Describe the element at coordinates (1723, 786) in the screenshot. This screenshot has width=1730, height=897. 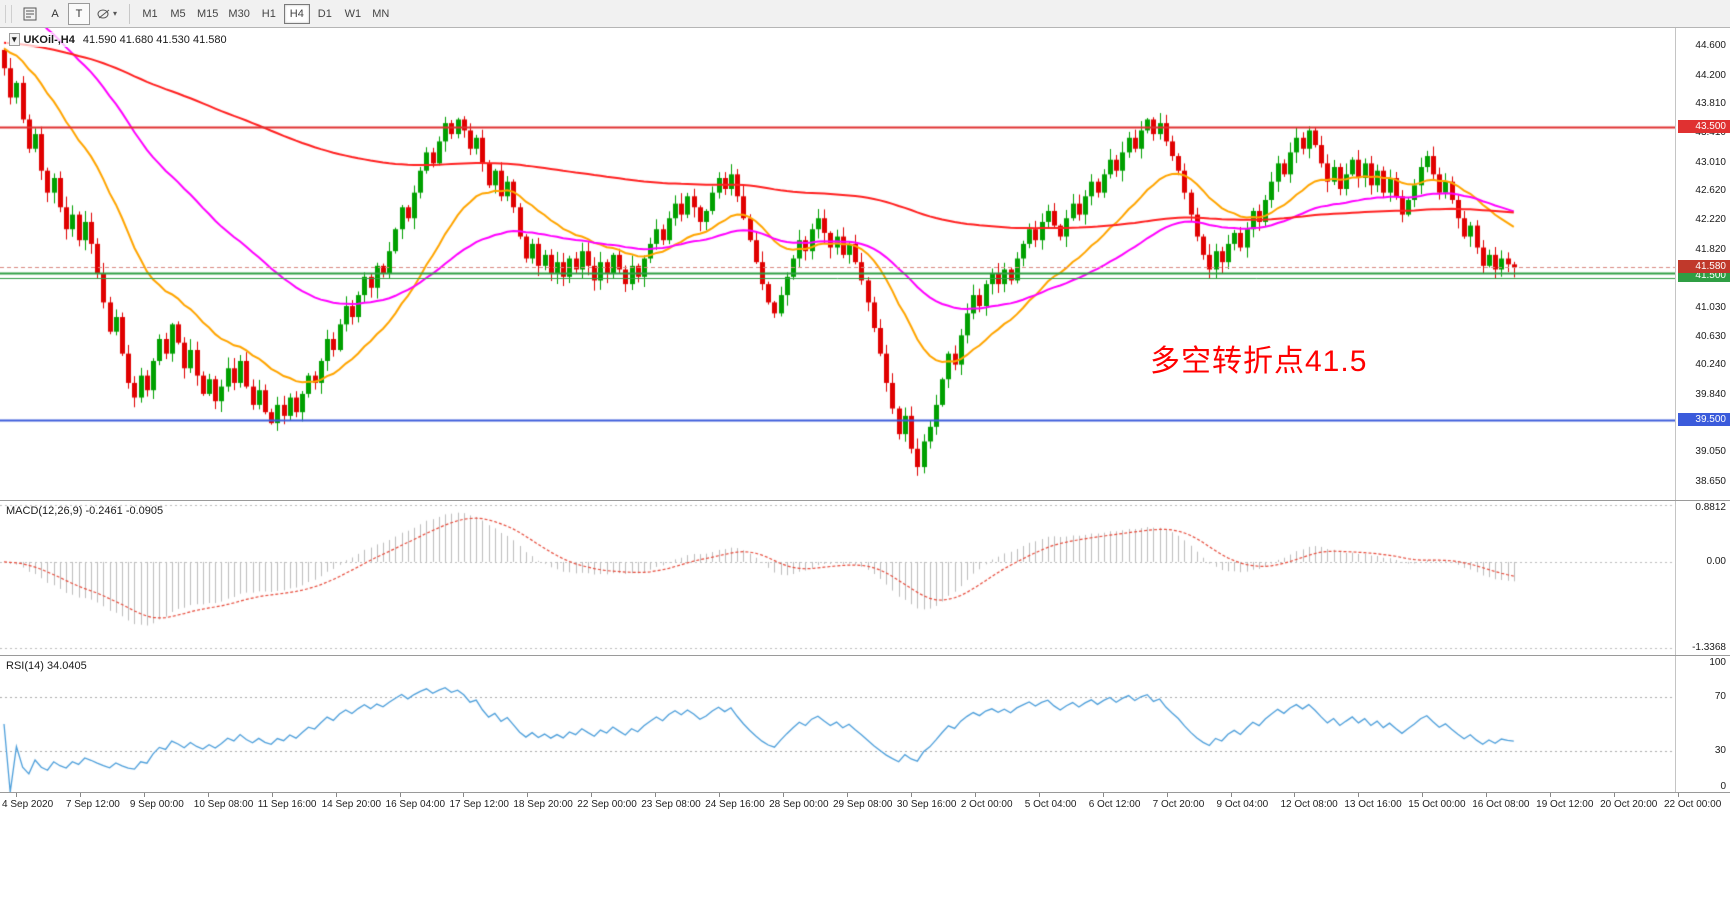
I see `rsi-axis-label: 0` at that location.